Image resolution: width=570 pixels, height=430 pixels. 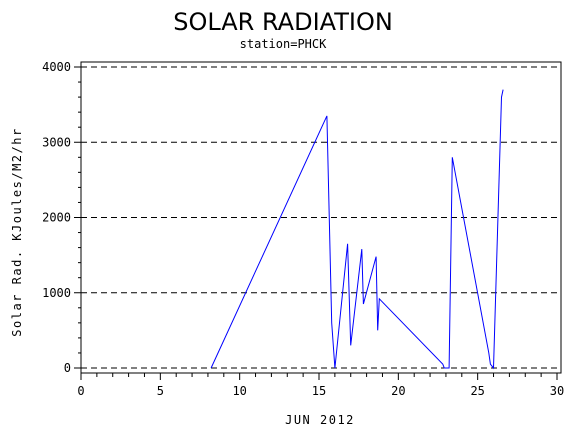 What do you see at coordinates (239, 391) in the screenshot?
I see `x-tick-label: 10` at bounding box center [239, 391].